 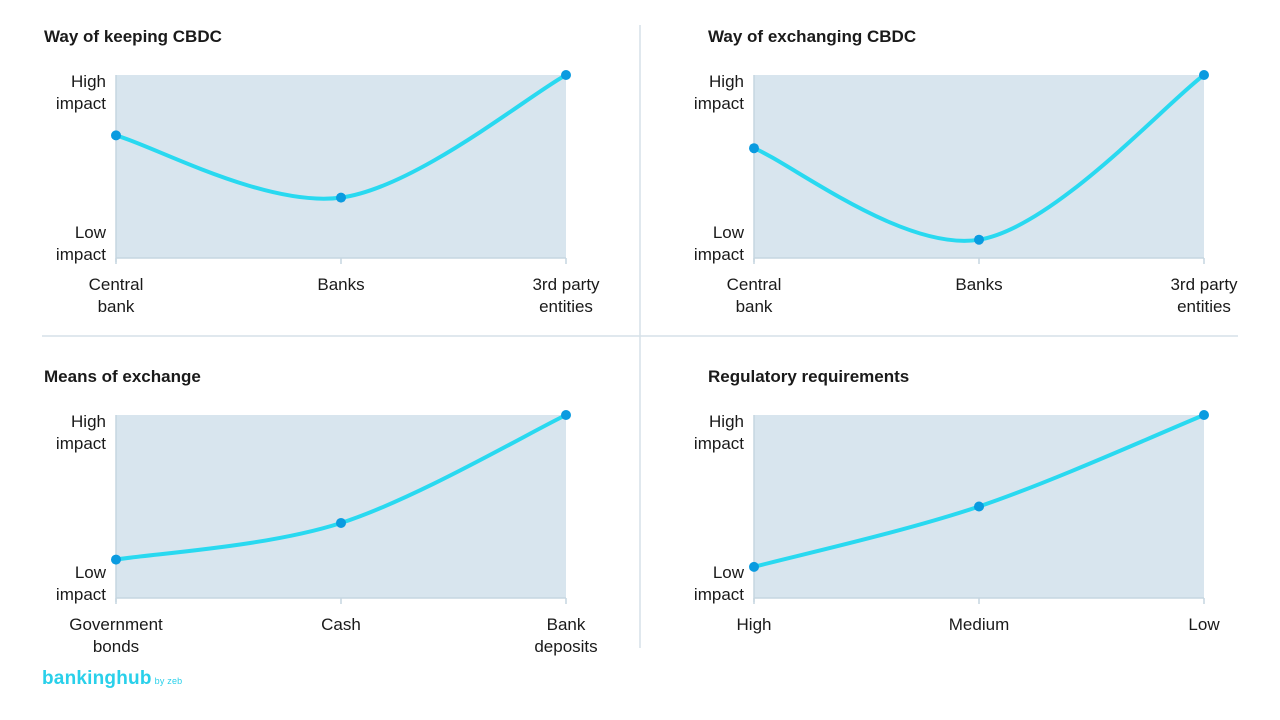 I want to click on y-tick-high-3: High impact, so click(x=81, y=432).